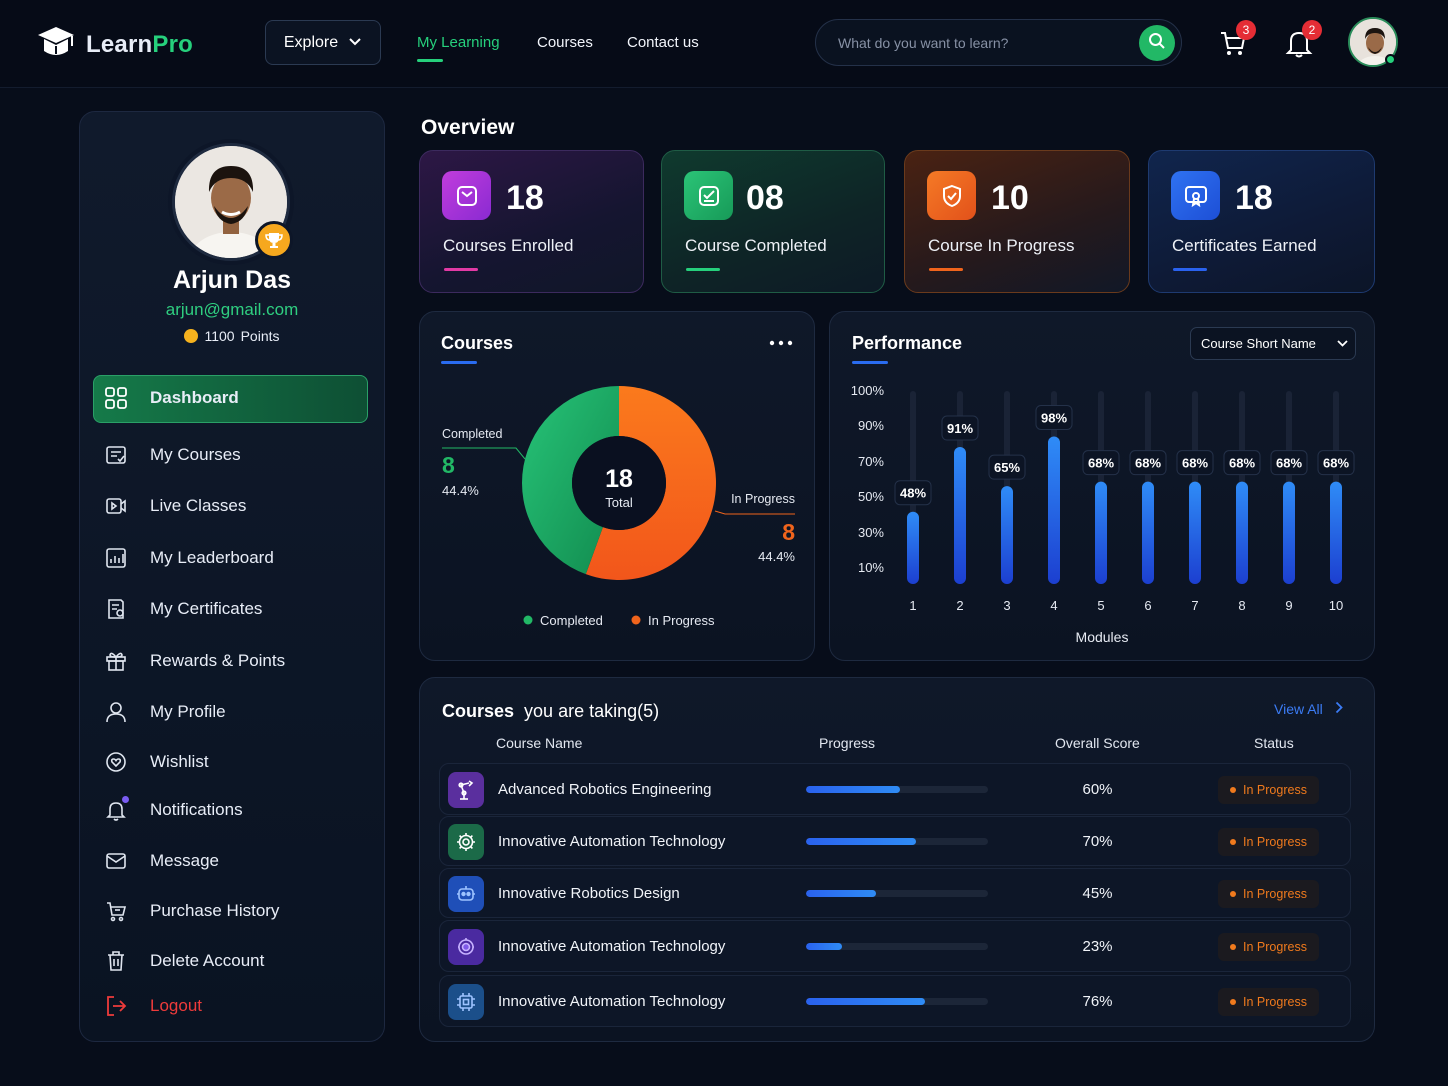 The height and width of the screenshot is (1086, 1448). I want to click on nav-active-indicator, so click(430, 60).